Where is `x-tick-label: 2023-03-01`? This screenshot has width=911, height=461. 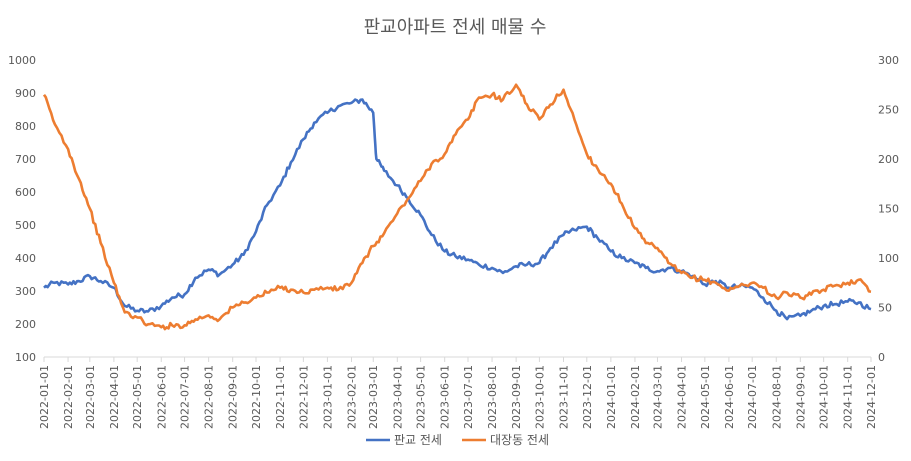 x-tick-label: 2023-03-01 is located at coordinates (373, 397).